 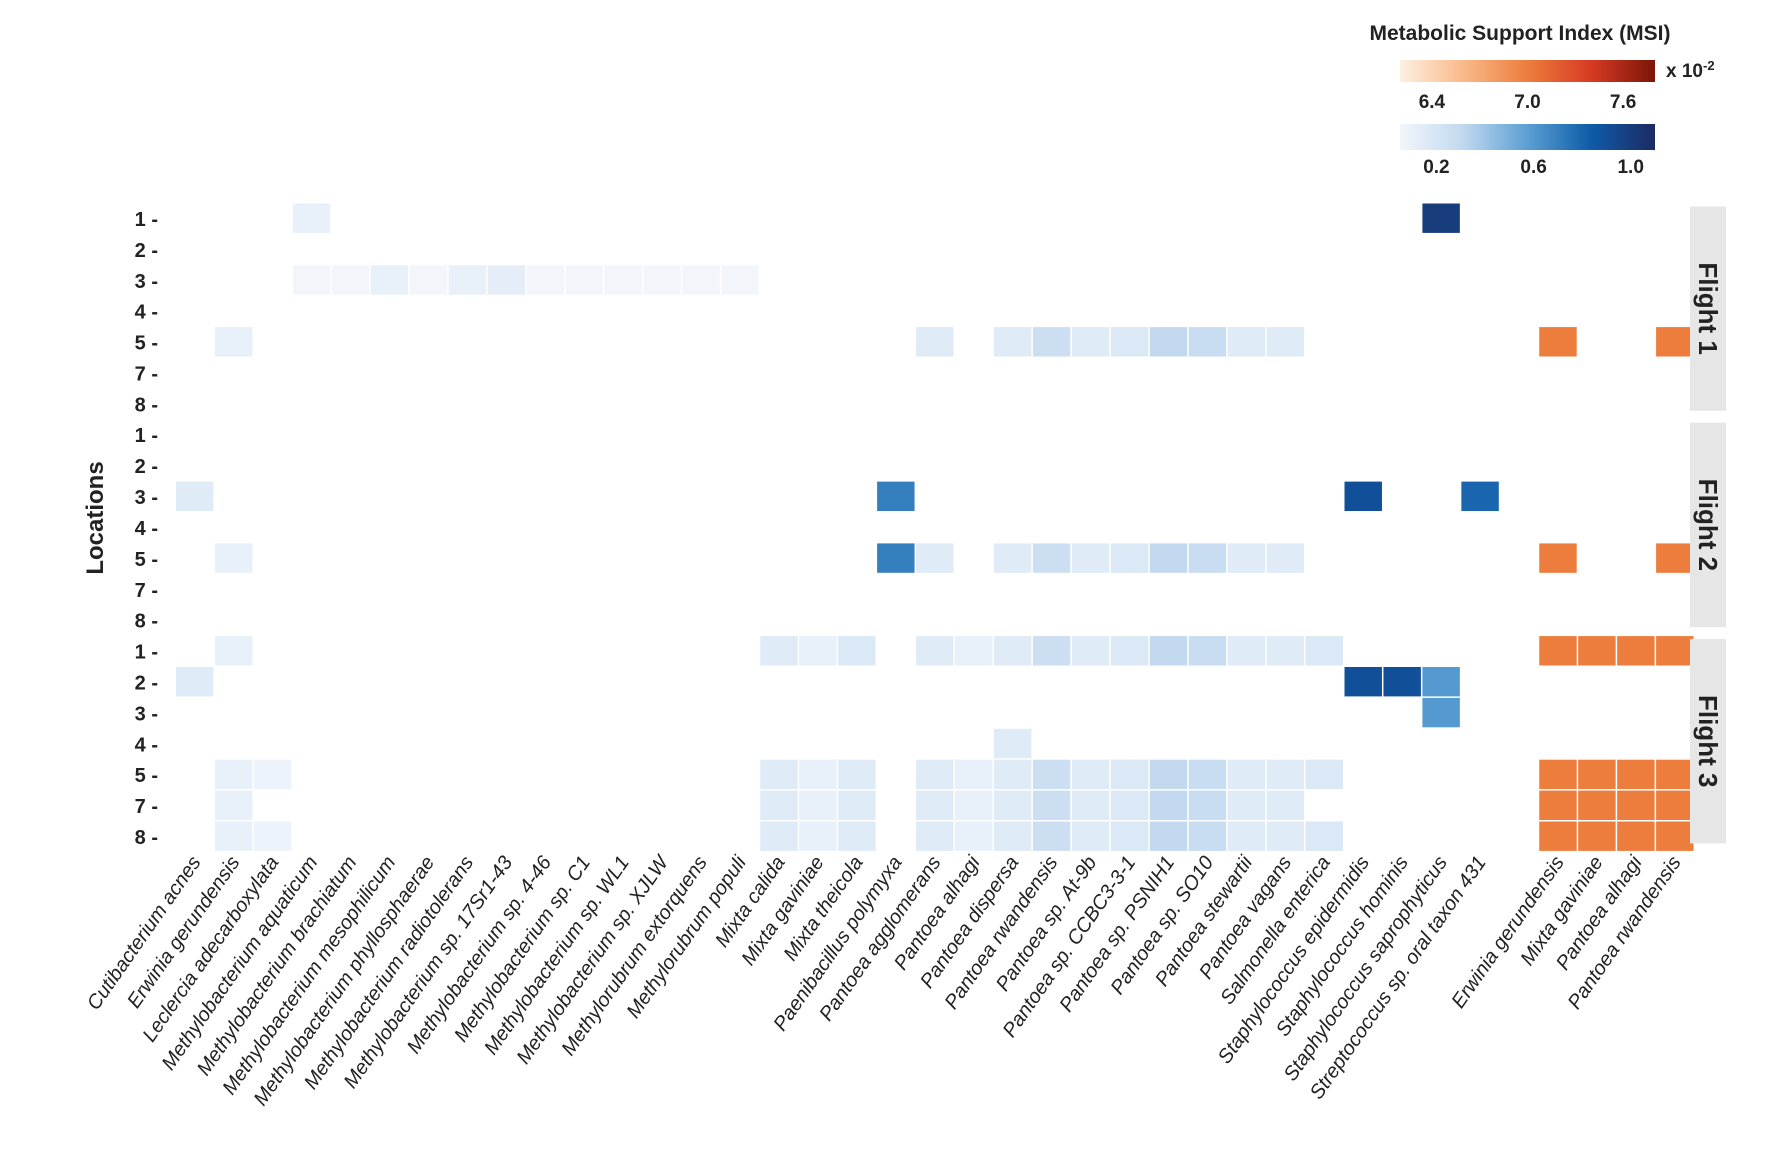 What do you see at coordinates (146, 405) in the screenshot?
I see `row-label: 8 -` at bounding box center [146, 405].